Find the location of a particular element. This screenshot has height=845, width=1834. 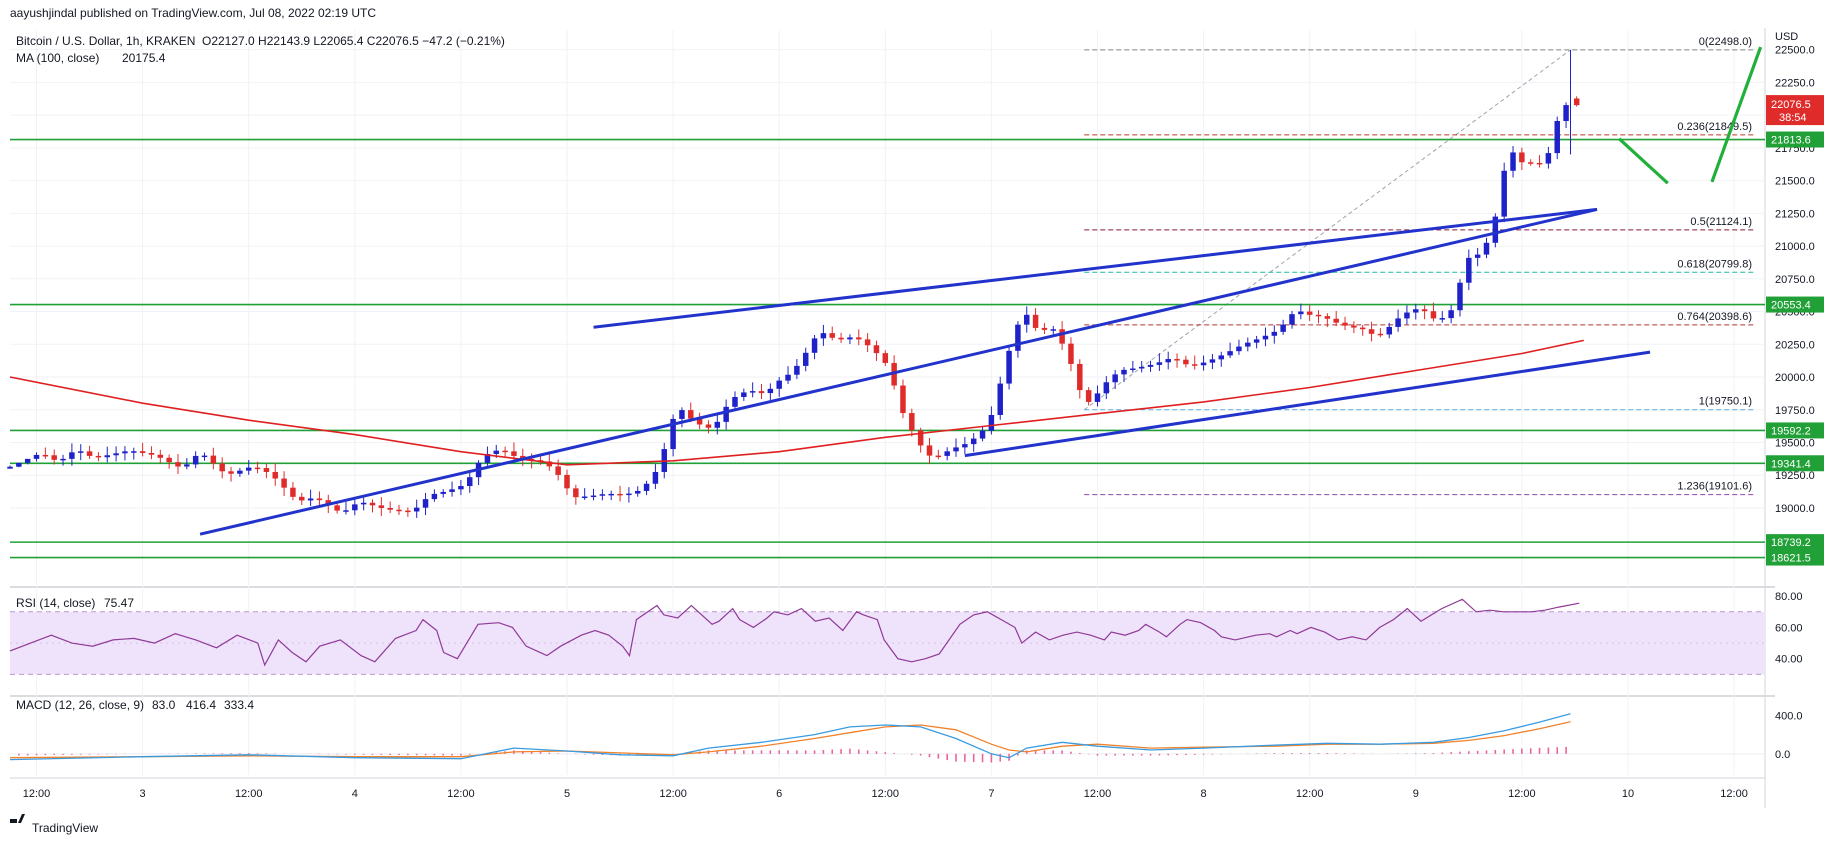

time-tick-label: 12:00 is located at coordinates (886, 794).